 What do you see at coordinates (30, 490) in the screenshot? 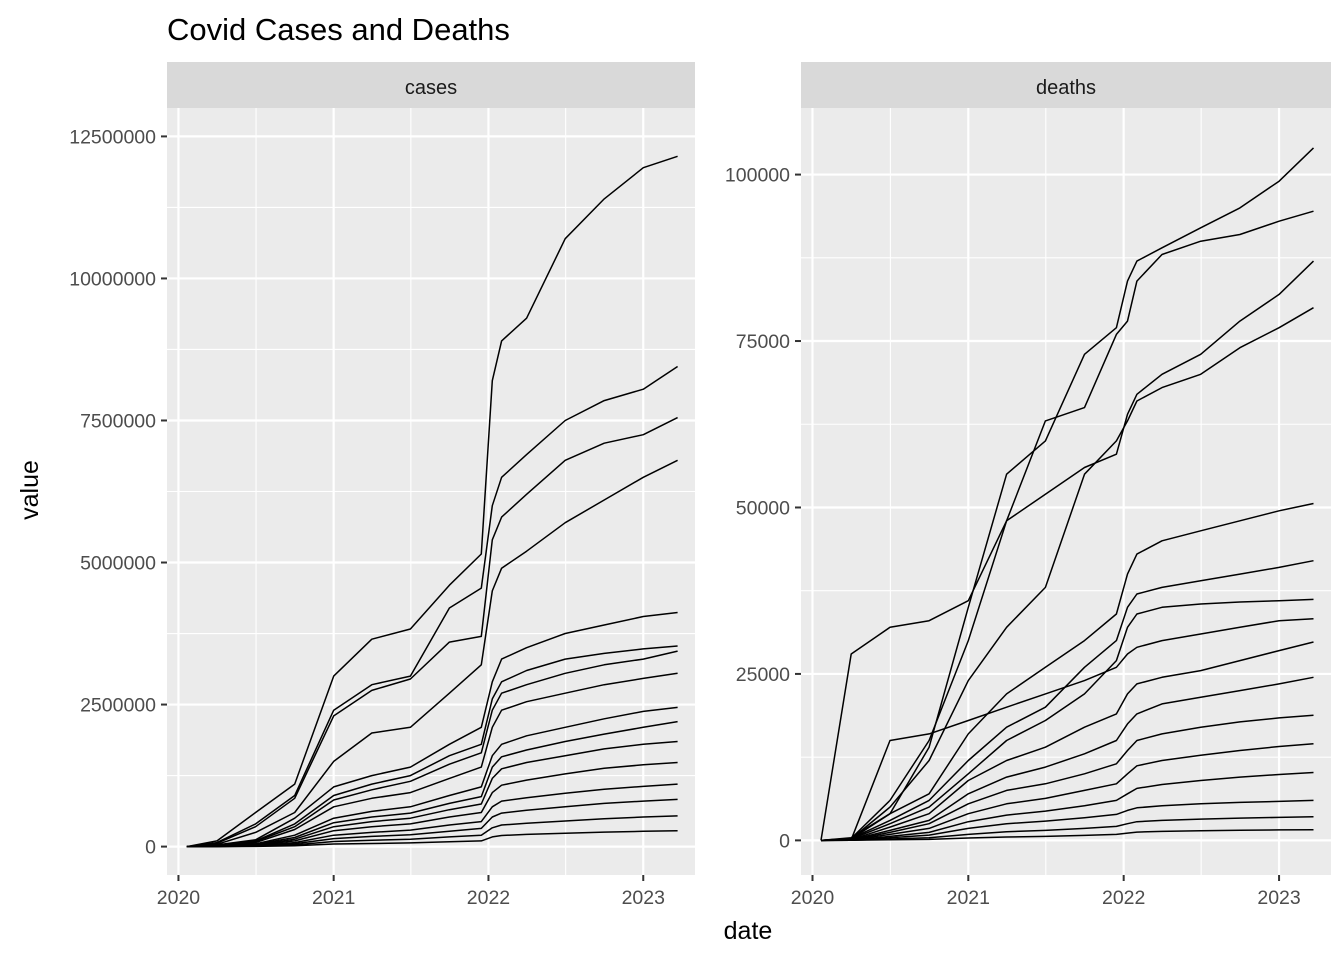
I see `y-axis-title: value` at bounding box center [30, 490].